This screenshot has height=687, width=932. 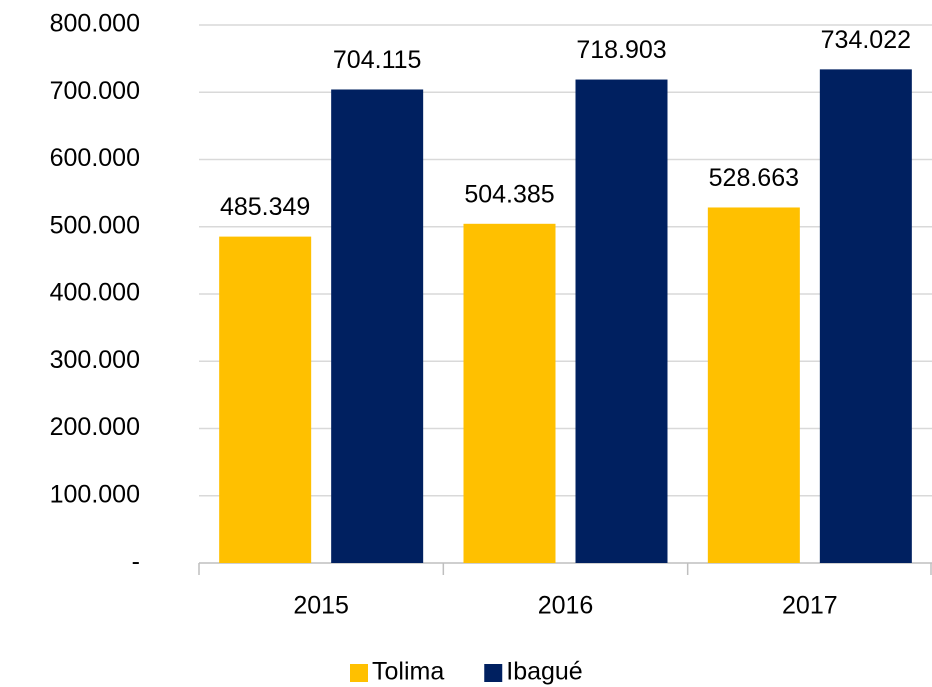 What do you see at coordinates (810, 606) in the screenshot?
I see `x-tick-label: 2017` at bounding box center [810, 606].